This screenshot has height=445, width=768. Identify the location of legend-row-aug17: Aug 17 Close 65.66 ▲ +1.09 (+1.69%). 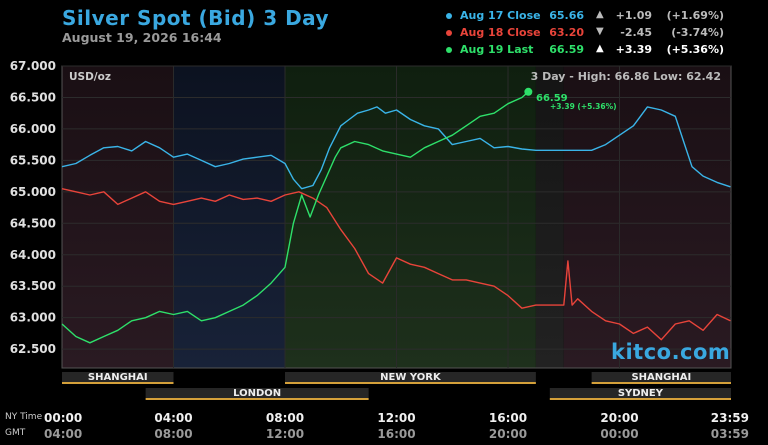
(596, 17).